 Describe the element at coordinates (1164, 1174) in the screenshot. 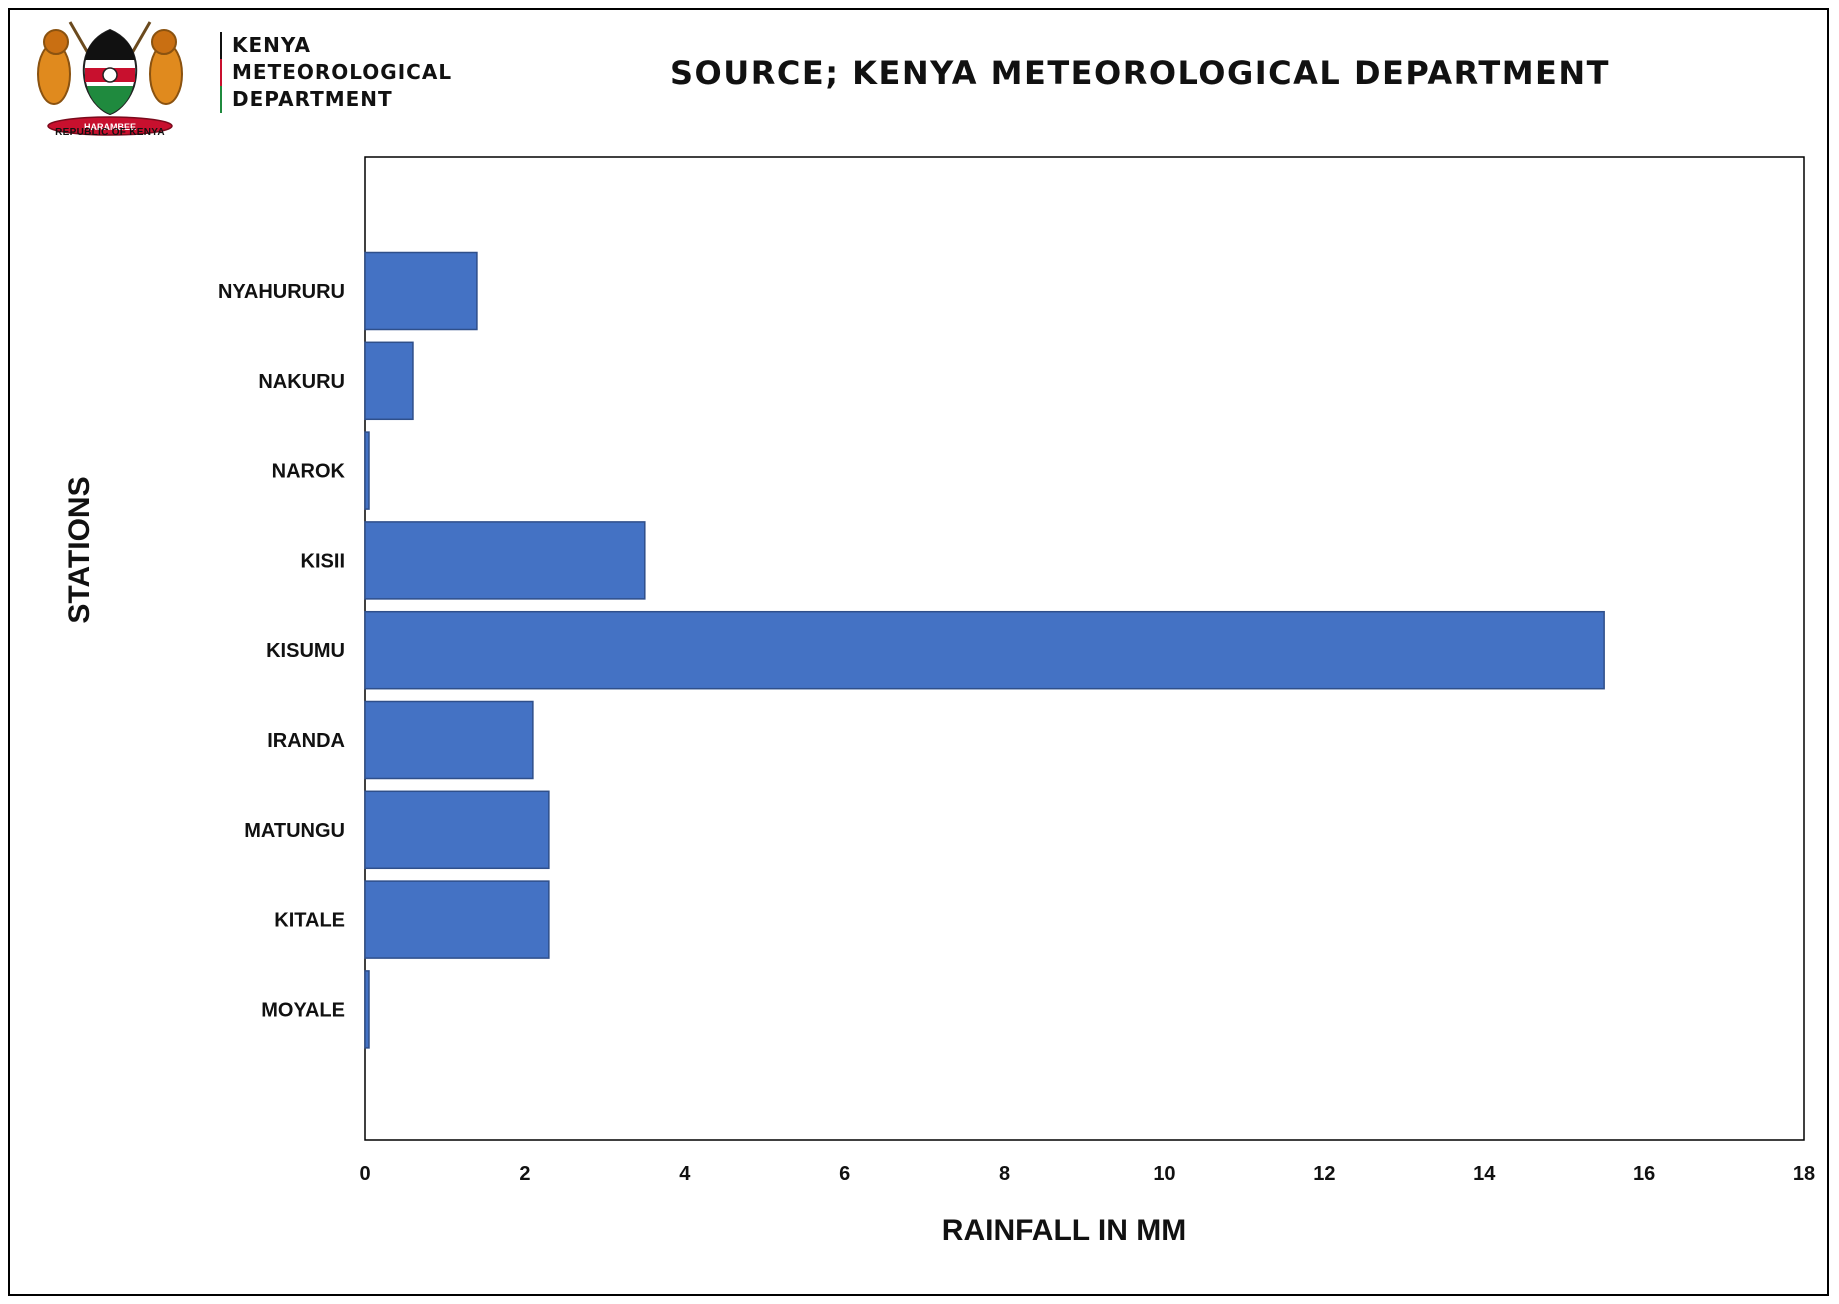

I see `x-tick-label: 10` at that location.